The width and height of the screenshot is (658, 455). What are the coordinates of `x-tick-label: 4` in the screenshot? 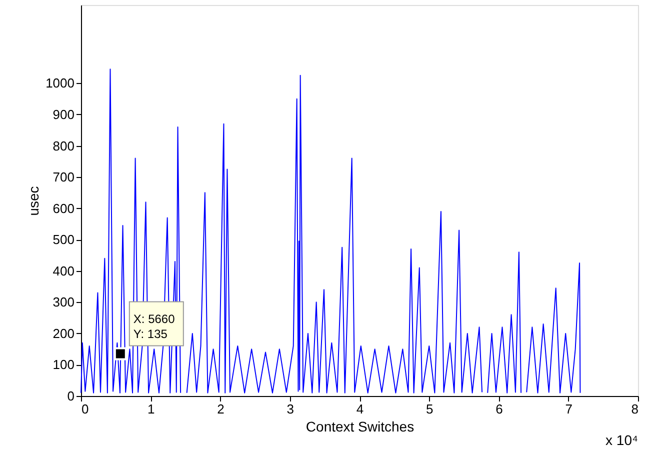 It's located at (360, 409).